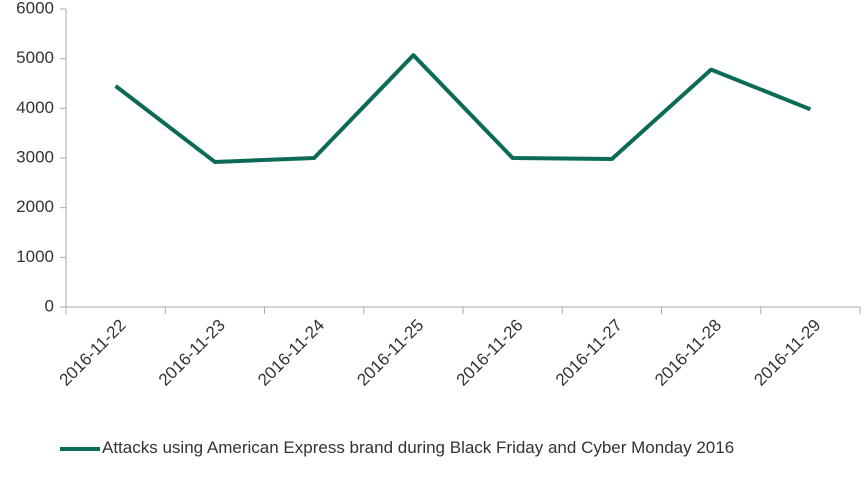 The width and height of the screenshot is (866, 489). Describe the element at coordinates (35, 107) in the screenshot. I see `y-tick-label: 4000` at that location.